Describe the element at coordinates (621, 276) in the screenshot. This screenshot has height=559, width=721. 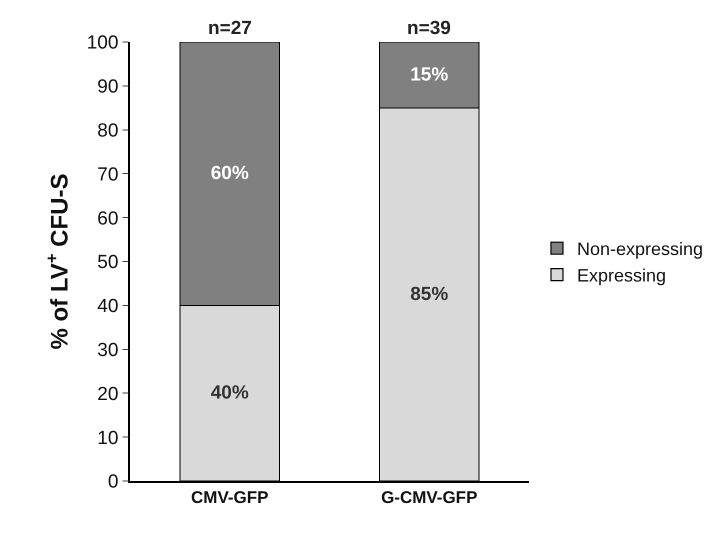
I see `legend-label: Expressing` at that location.